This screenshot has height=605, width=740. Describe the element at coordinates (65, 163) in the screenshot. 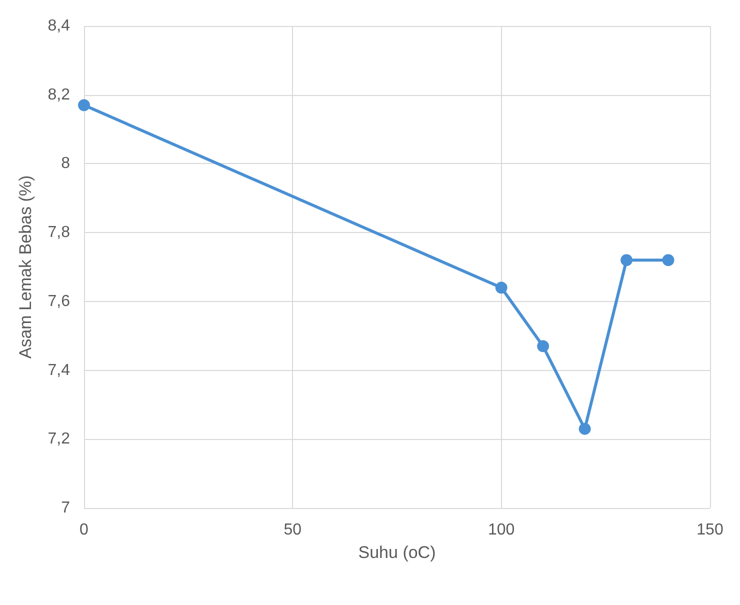

I see `y-tick-label: 8` at that location.